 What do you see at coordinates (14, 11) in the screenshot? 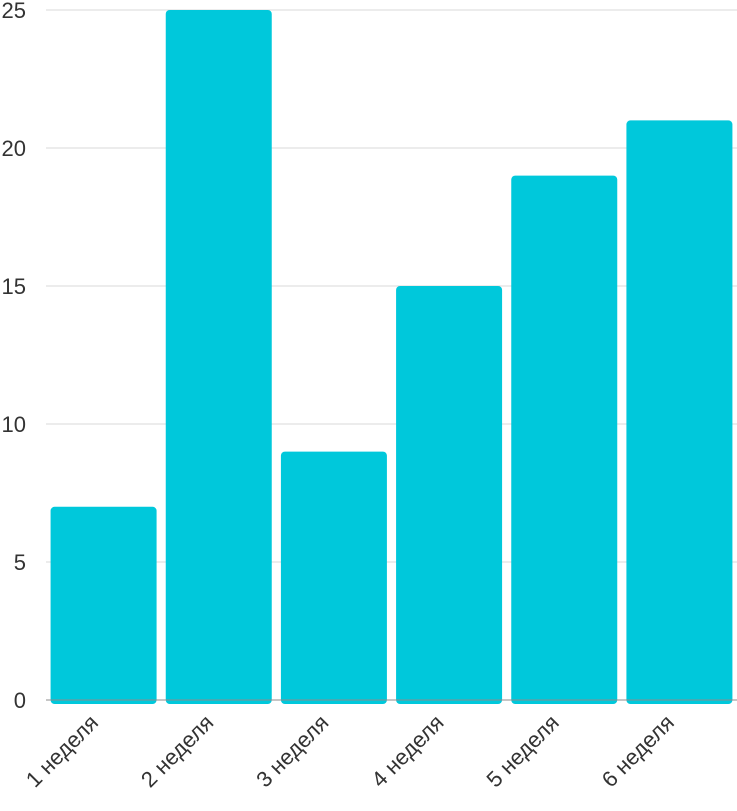
I see `y-tick-label-25: 25` at bounding box center [14, 11].